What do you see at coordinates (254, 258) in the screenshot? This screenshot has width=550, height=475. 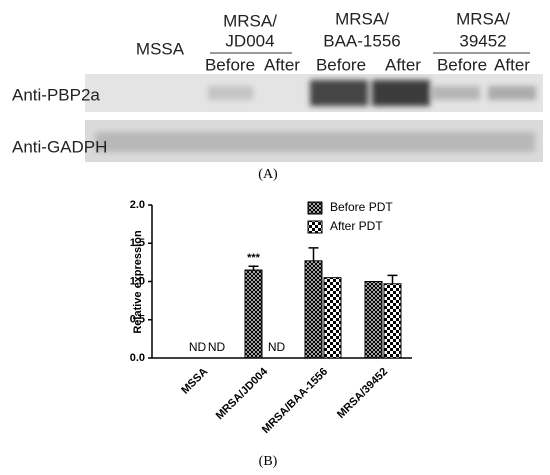 I see `significance: ***` at bounding box center [254, 258].